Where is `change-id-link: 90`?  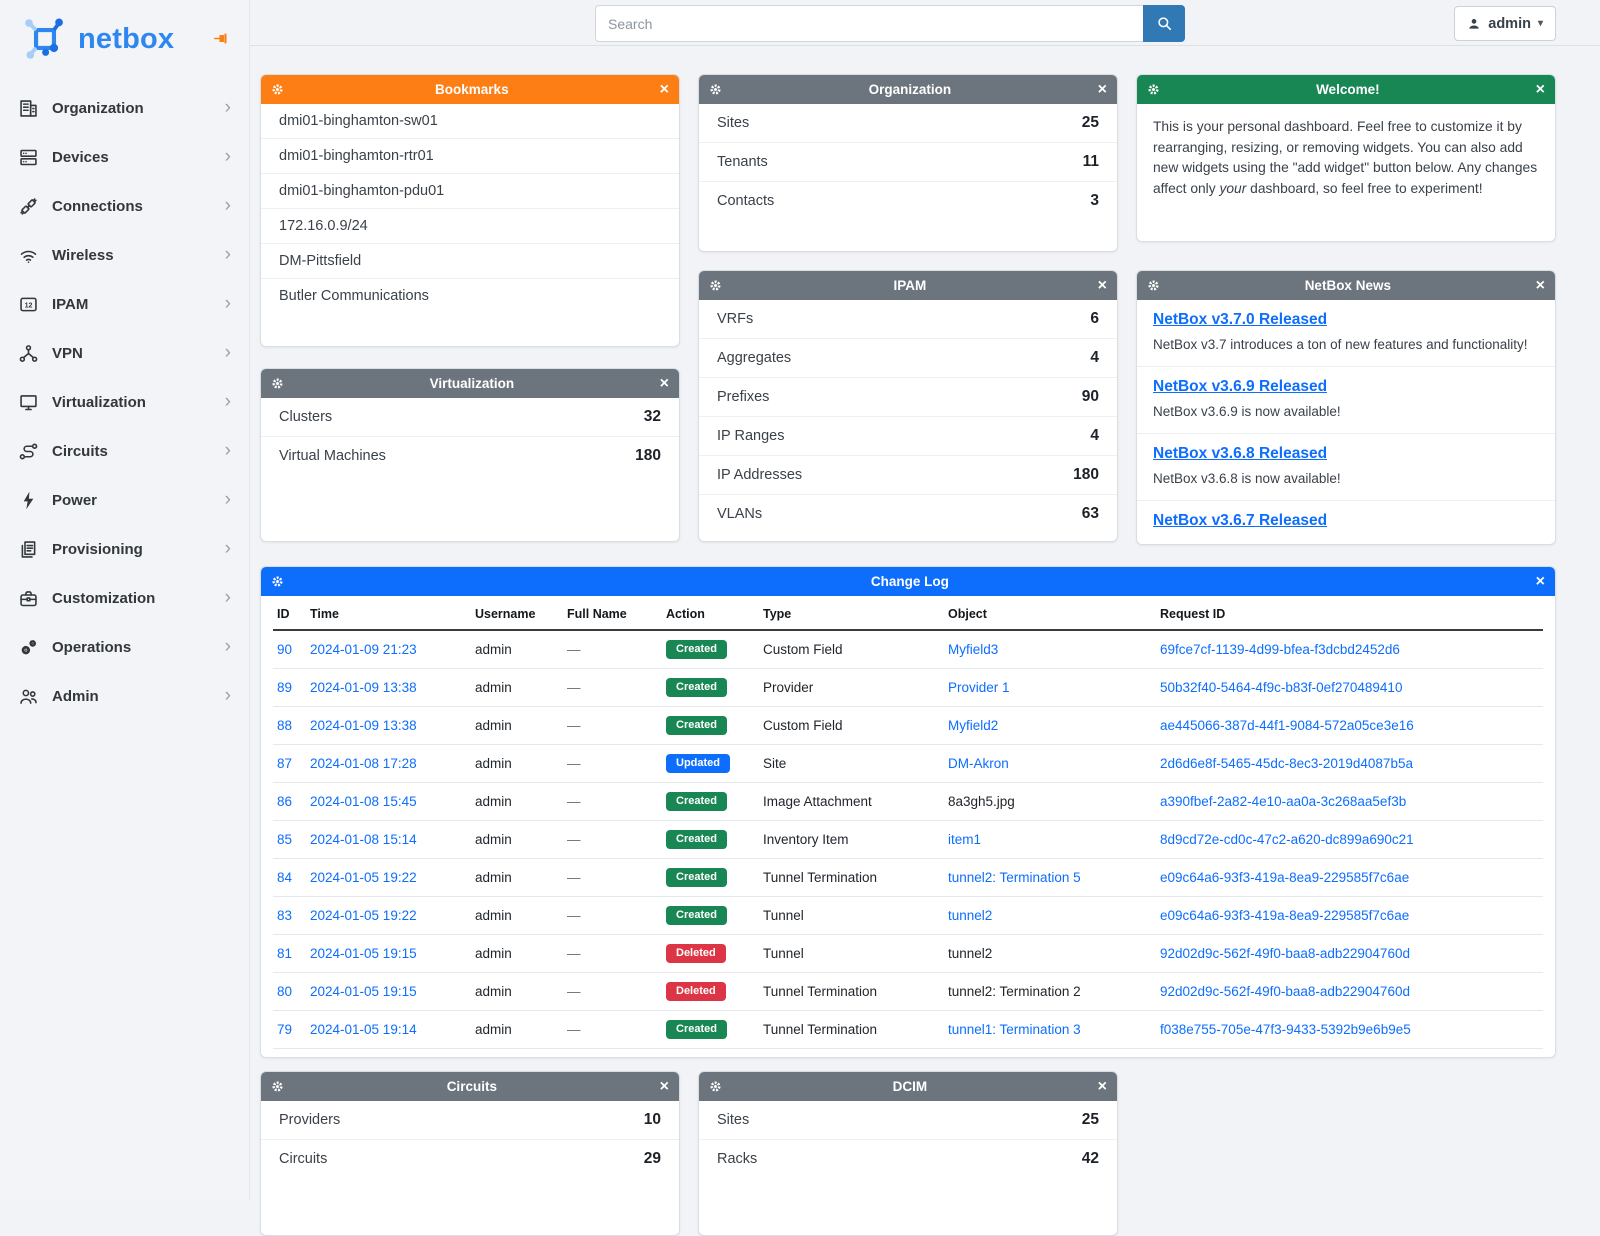
change-id-link: 90 is located at coordinates (285, 649).